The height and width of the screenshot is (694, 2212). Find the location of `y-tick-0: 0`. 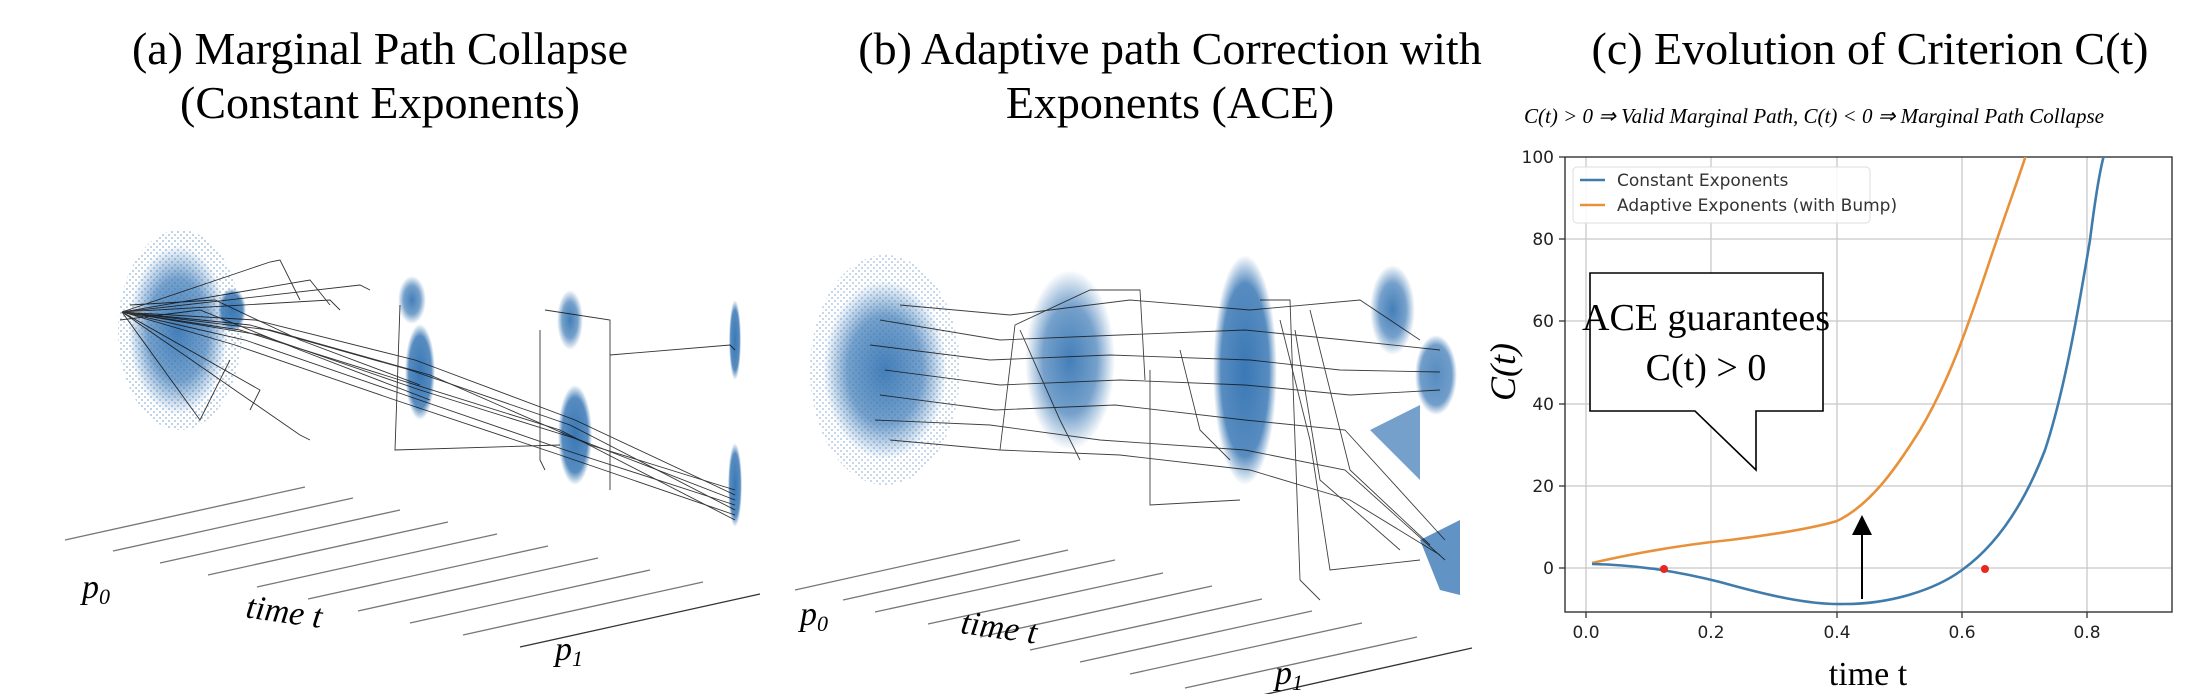

y-tick-0: 0 is located at coordinates (1548, 569).